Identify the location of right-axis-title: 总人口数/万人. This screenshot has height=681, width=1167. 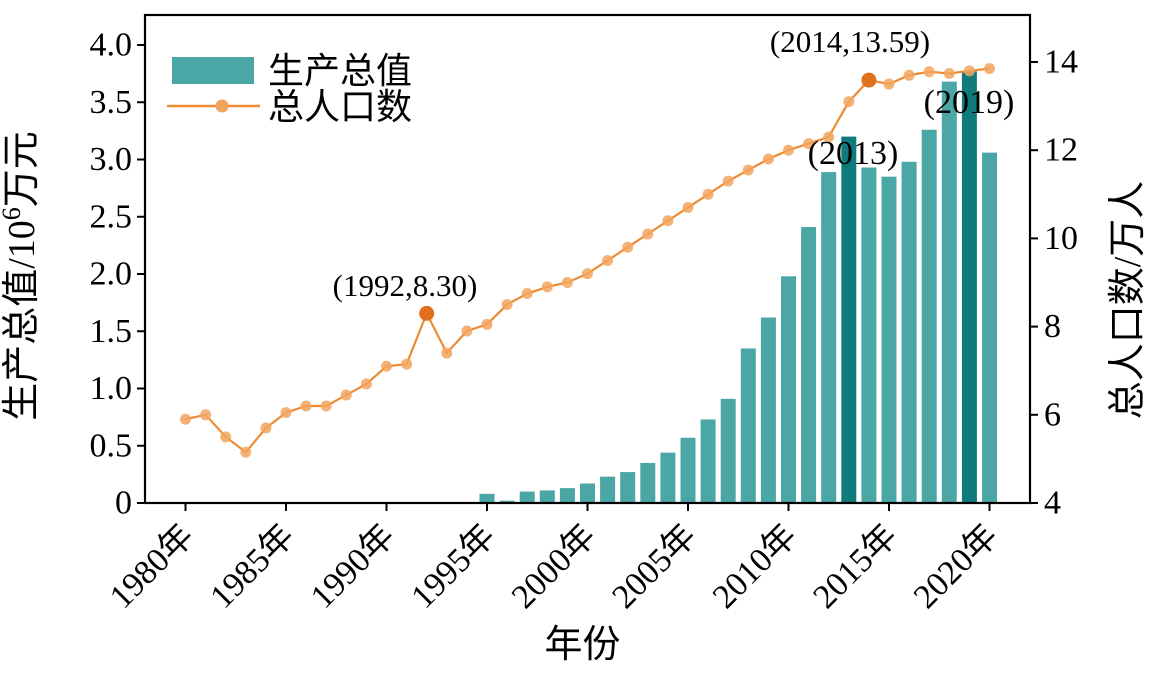
(1128, 300).